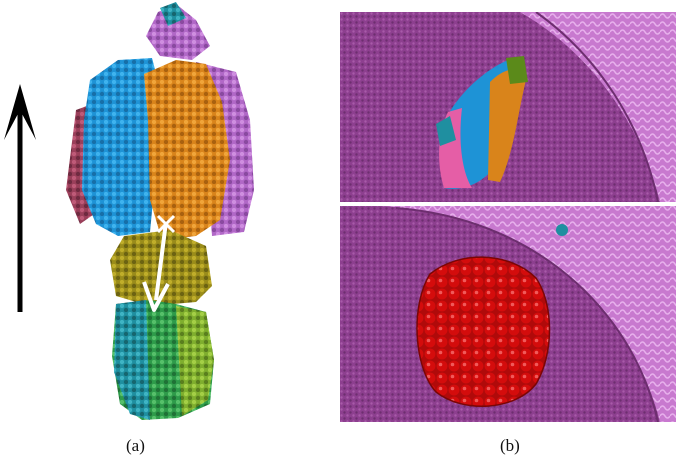 The height and width of the screenshot is (464, 684). Describe the element at coordinates (135, 445) in the screenshot. I see `caption-a: (a)` at that location.